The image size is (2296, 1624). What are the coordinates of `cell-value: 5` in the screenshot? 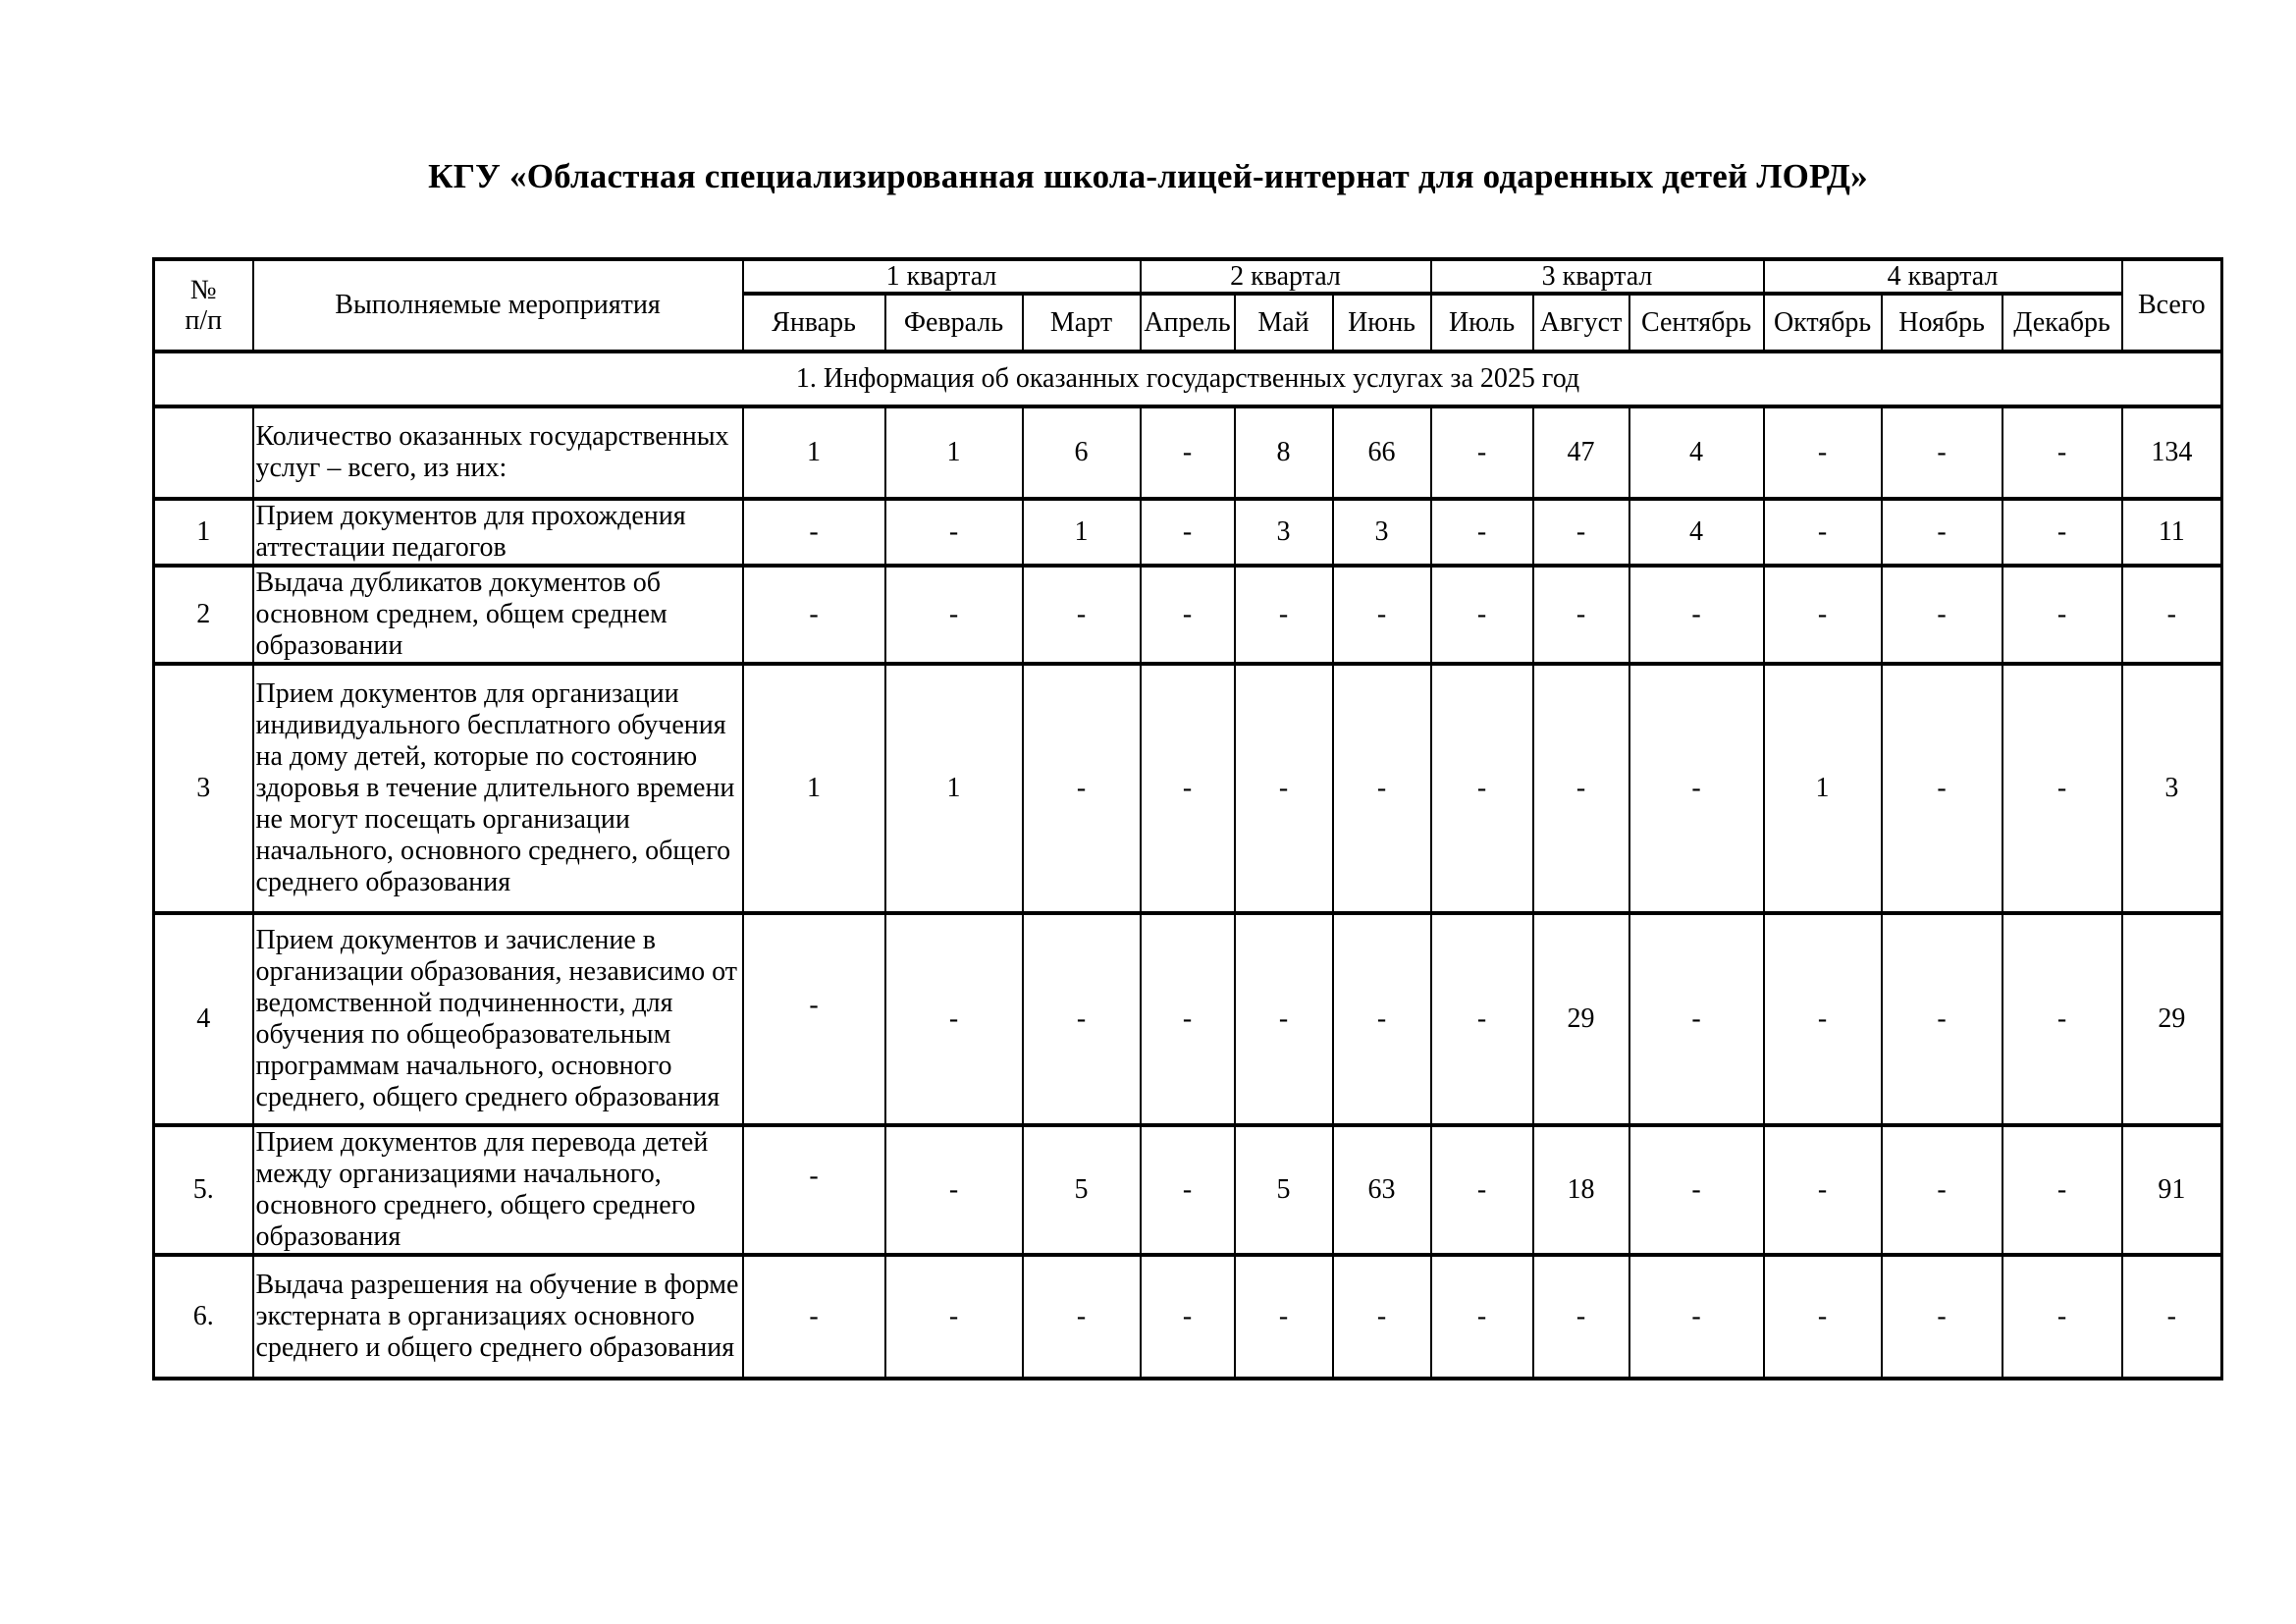 It's located at (1284, 1190).